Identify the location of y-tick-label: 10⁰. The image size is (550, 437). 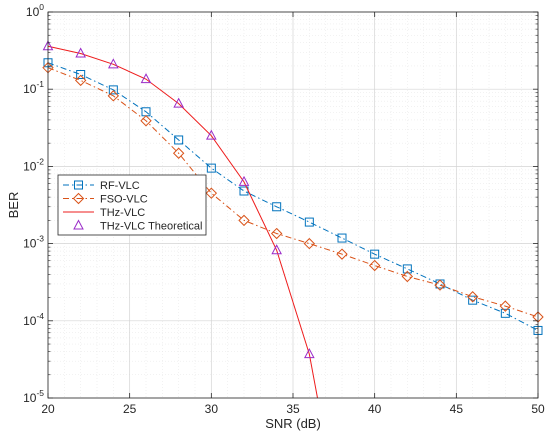
(35, 10).